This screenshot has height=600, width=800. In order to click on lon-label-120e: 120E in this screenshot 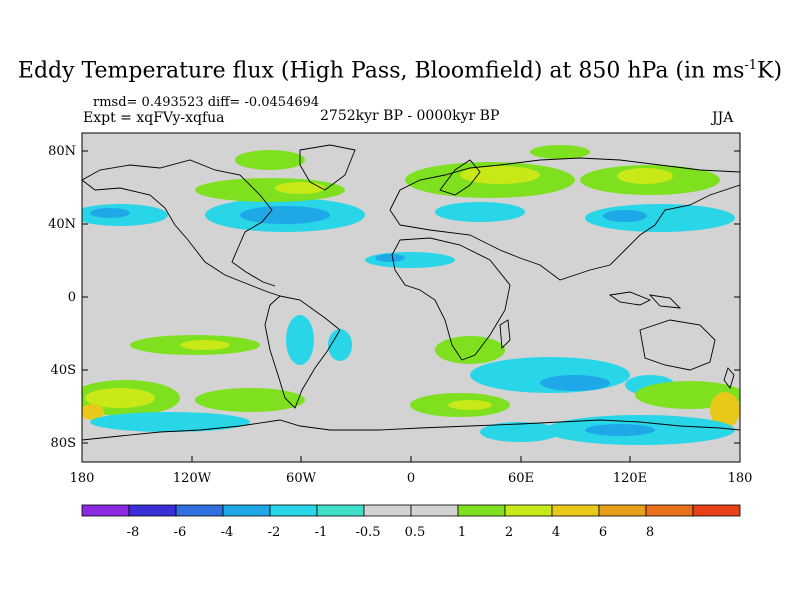, I will do `click(630, 478)`.